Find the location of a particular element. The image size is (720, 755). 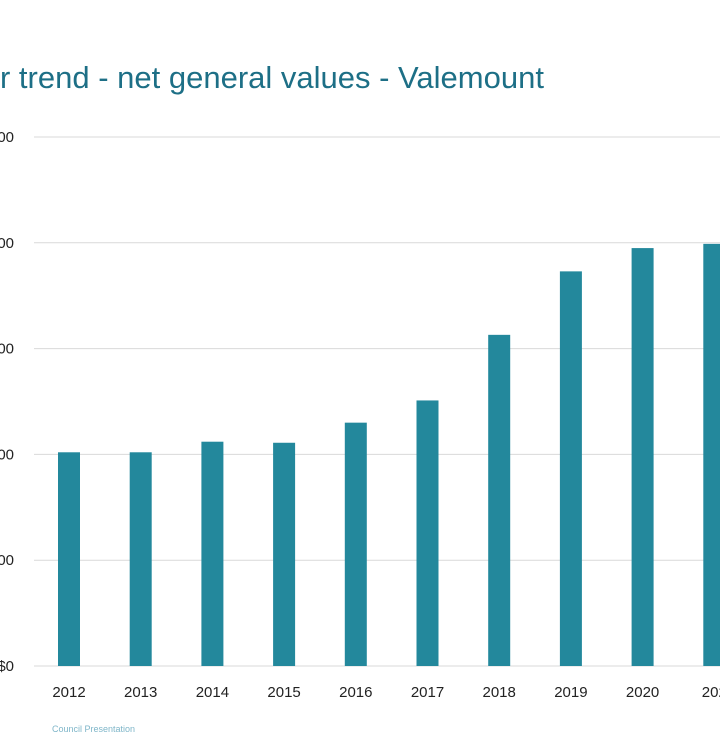

chart-title: r trend - net general values - Valemount is located at coordinates (272, 77).